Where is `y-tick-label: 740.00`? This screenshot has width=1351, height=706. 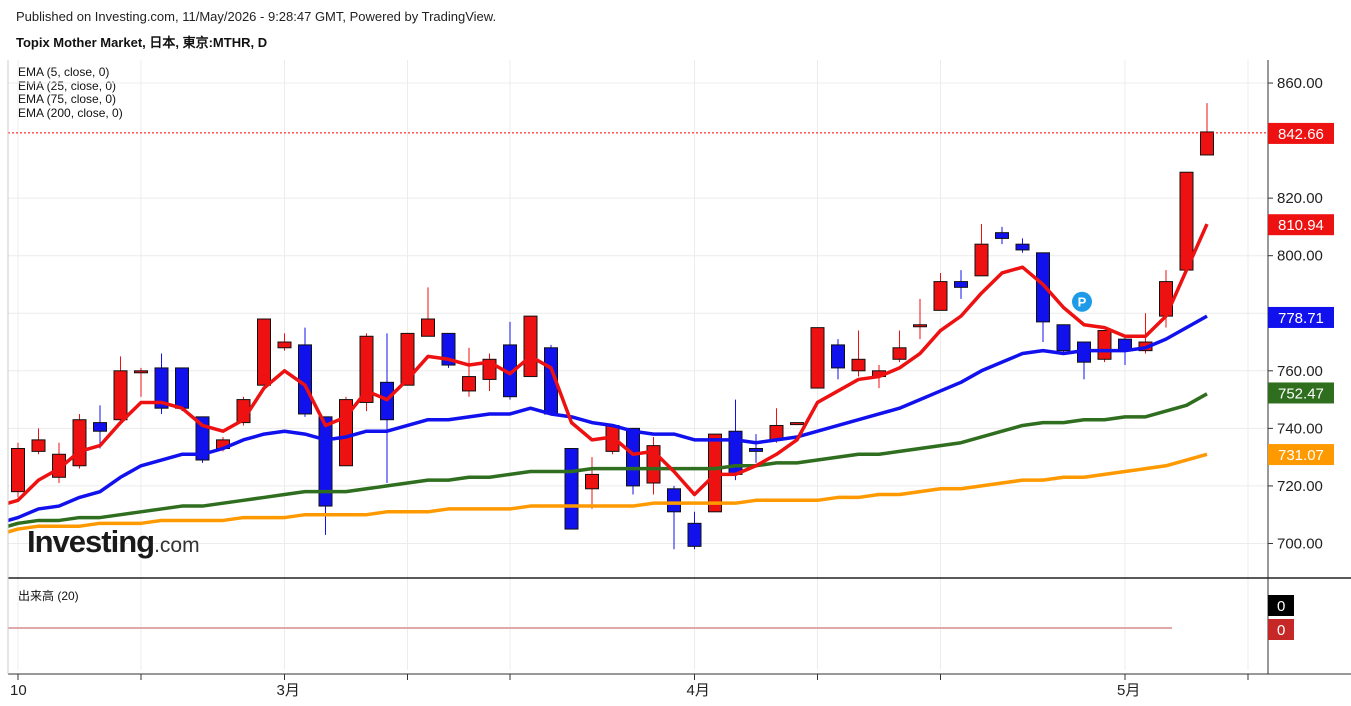 y-tick-label: 740.00 is located at coordinates (1300, 428).